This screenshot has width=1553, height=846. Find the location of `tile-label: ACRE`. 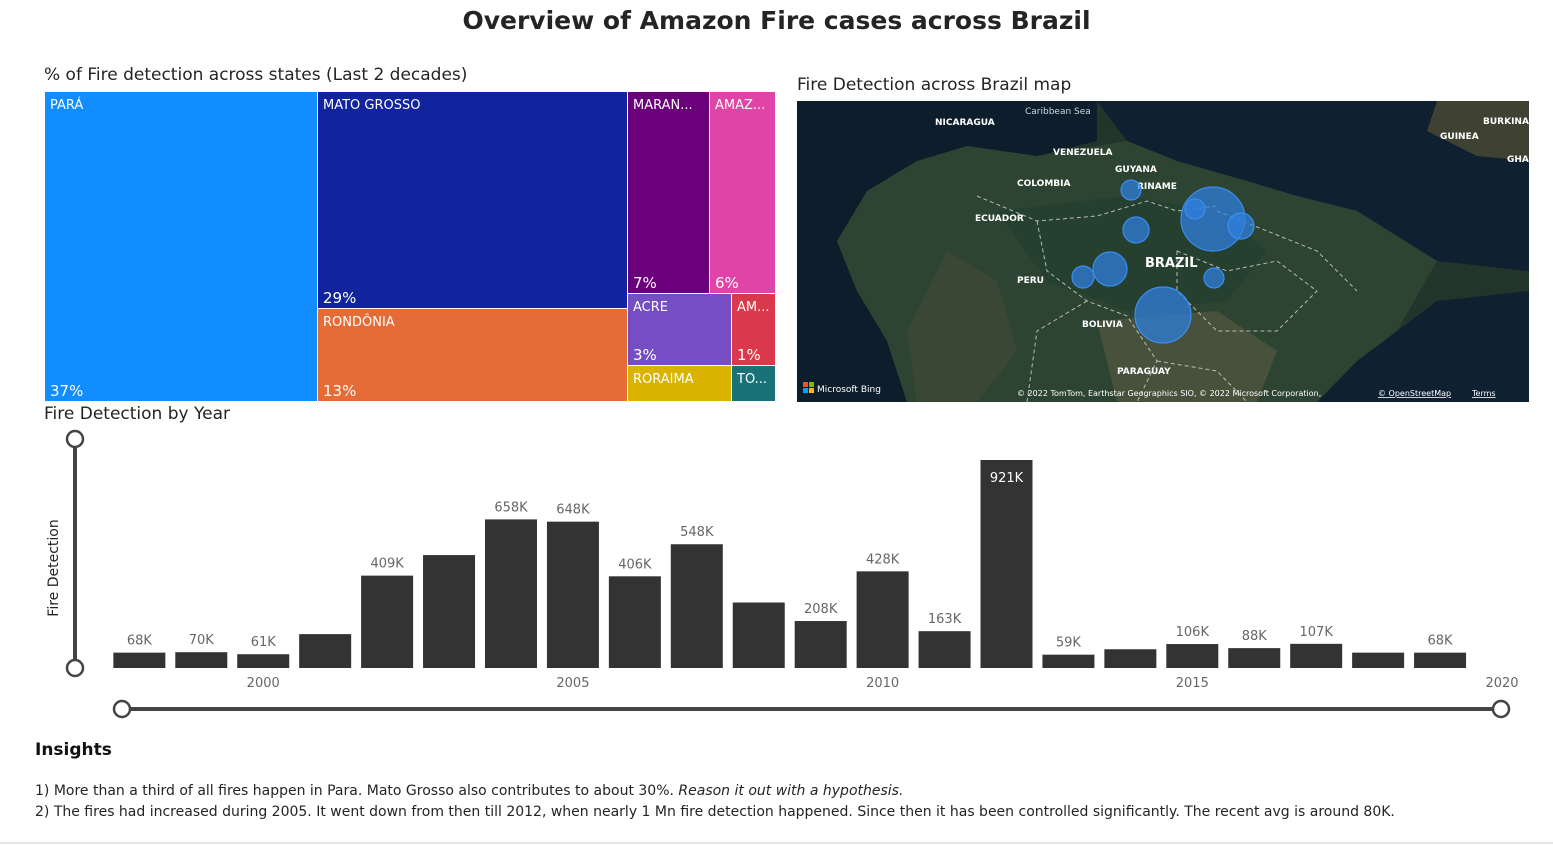

tile-label: ACRE is located at coordinates (650, 307).